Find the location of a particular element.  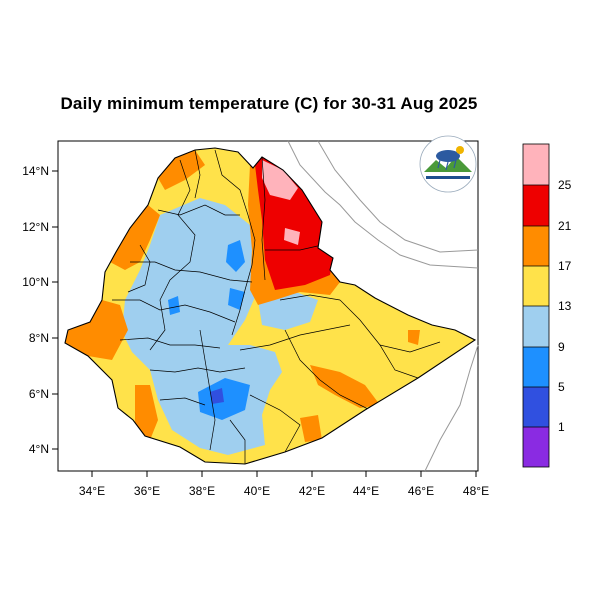

colorbar-label: 13 is located at coordinates (565, 306).